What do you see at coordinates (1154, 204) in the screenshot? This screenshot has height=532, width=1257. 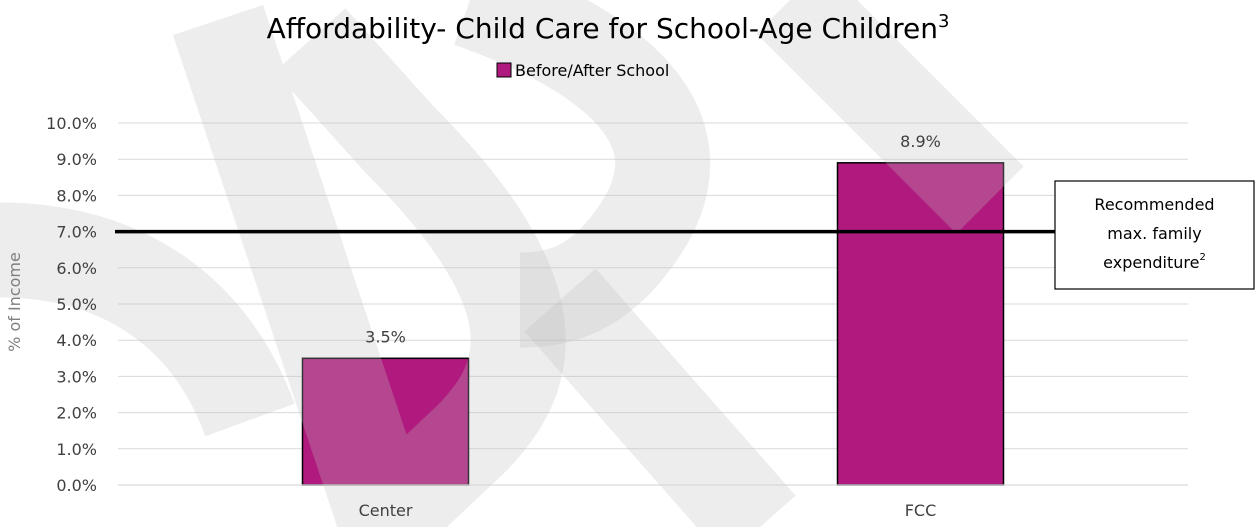 I see `reference-label-line: Recommended` at bounding box center [1154, 204].